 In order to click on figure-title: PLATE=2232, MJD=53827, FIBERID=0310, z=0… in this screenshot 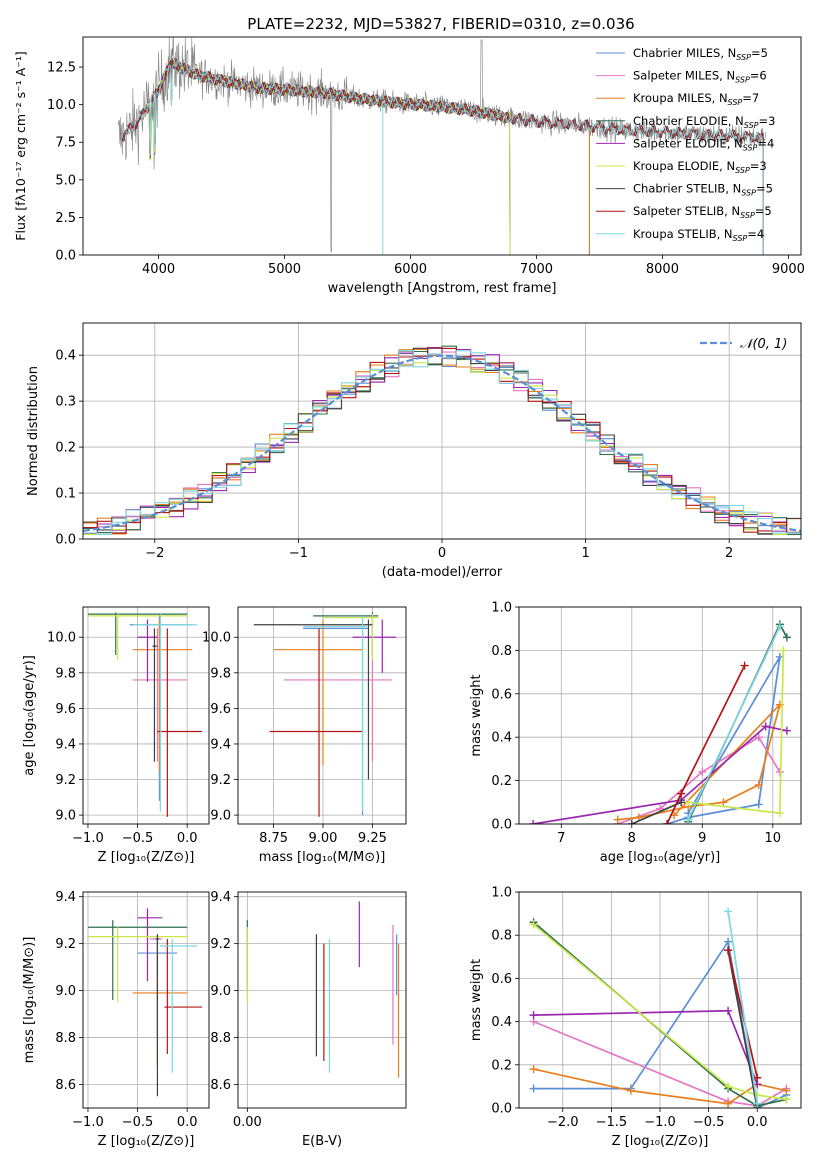, I will do `click(440, 24)`.